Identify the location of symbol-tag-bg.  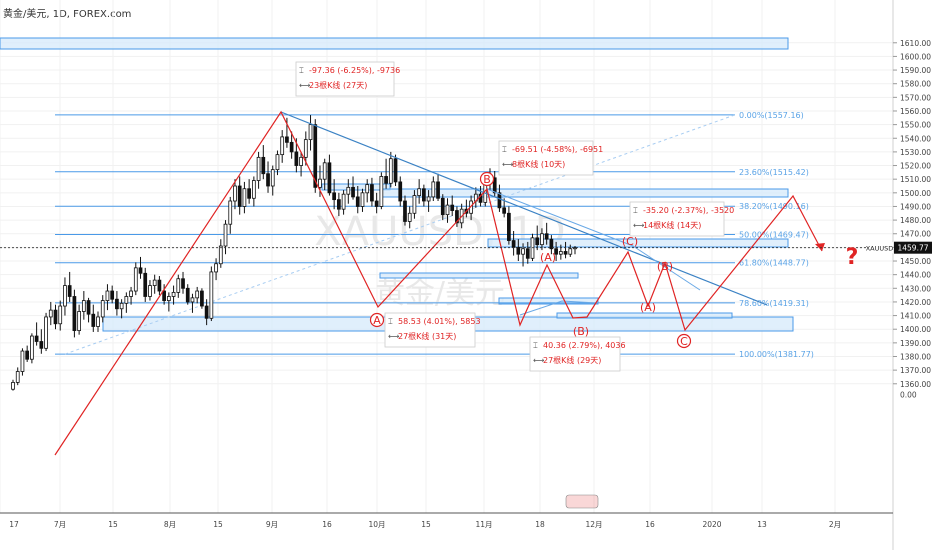
(879, 248).